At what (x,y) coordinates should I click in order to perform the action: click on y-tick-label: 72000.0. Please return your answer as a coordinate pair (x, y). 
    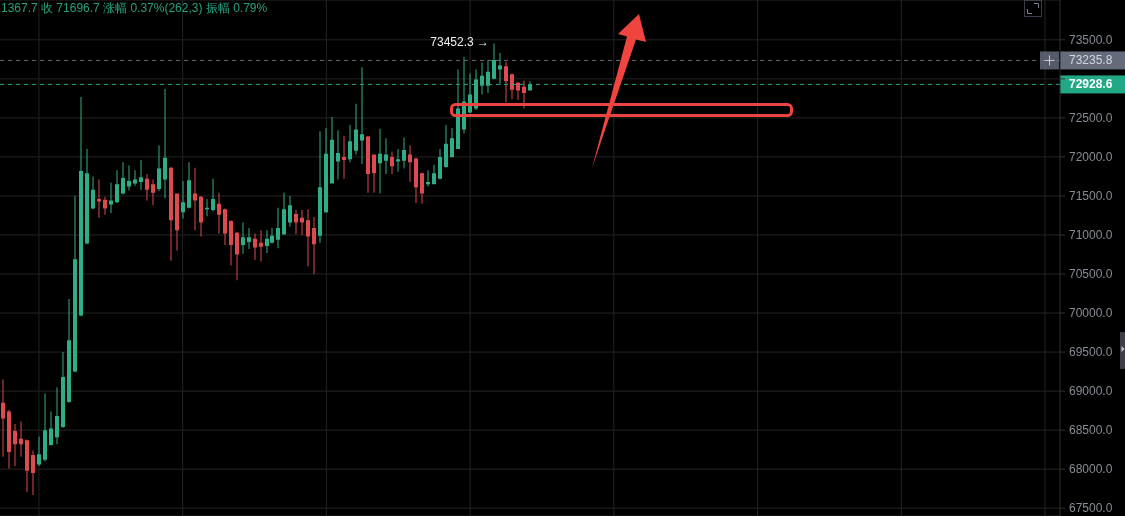
    Looking at the image, I should click on (1091, 157).